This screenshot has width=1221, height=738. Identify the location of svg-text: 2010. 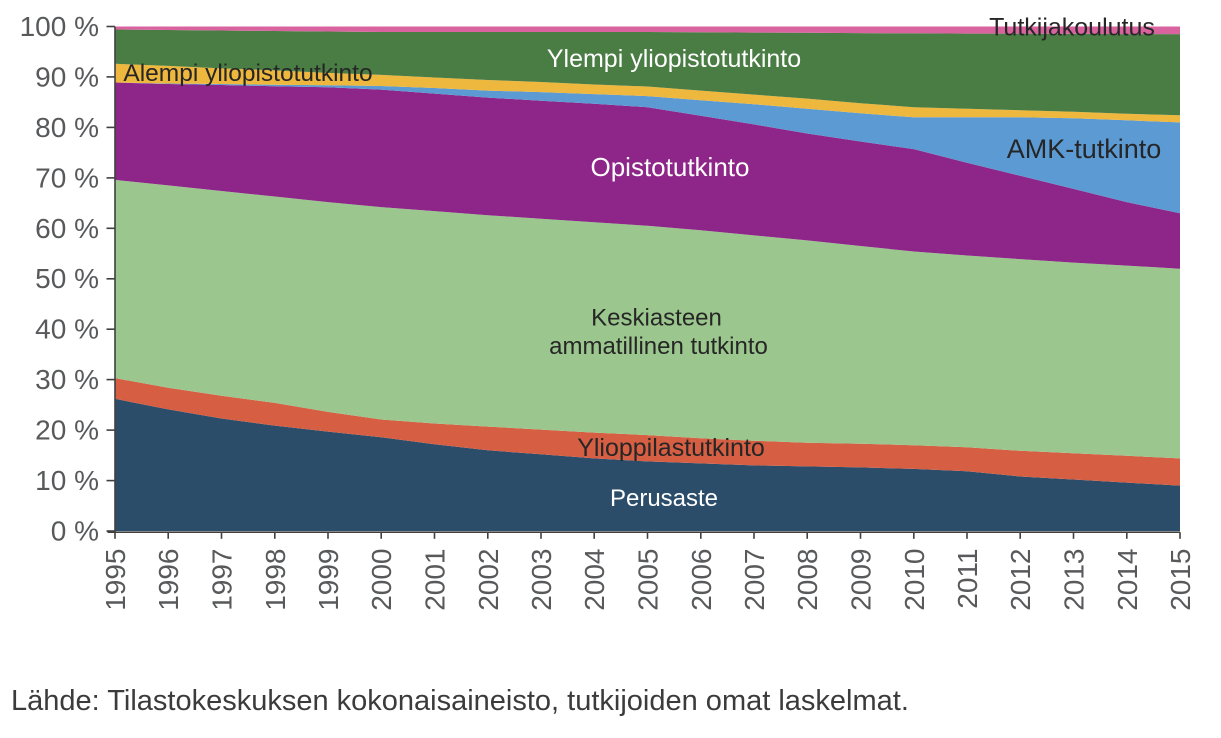
(914, 580).